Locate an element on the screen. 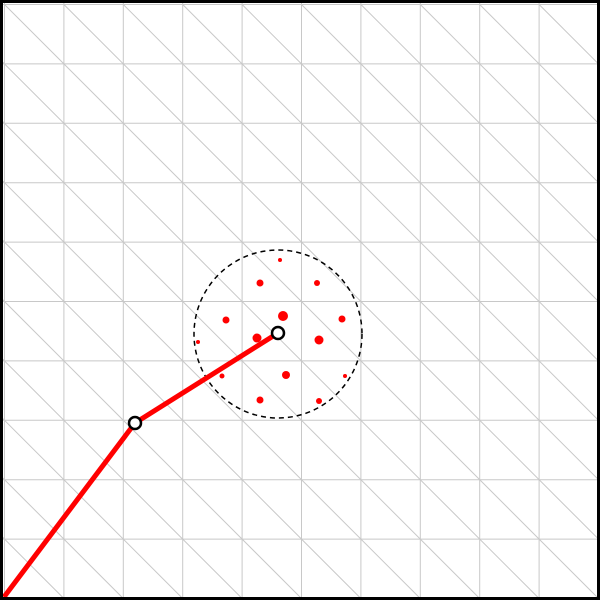  dots is located at coordinates (271, 331).